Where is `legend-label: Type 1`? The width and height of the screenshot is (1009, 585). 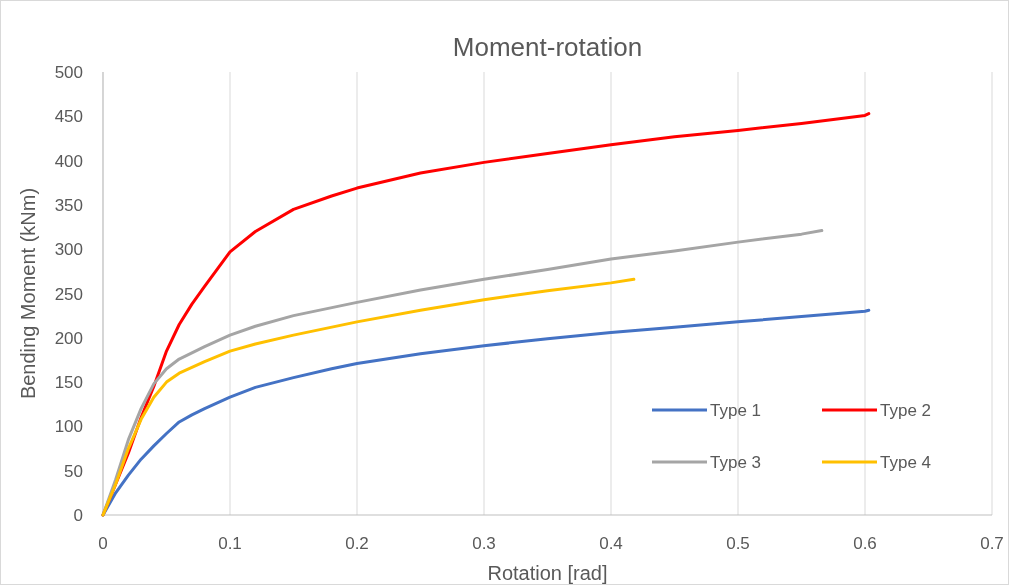
legend-label: Type 1 is located at coordinates (736, 410).